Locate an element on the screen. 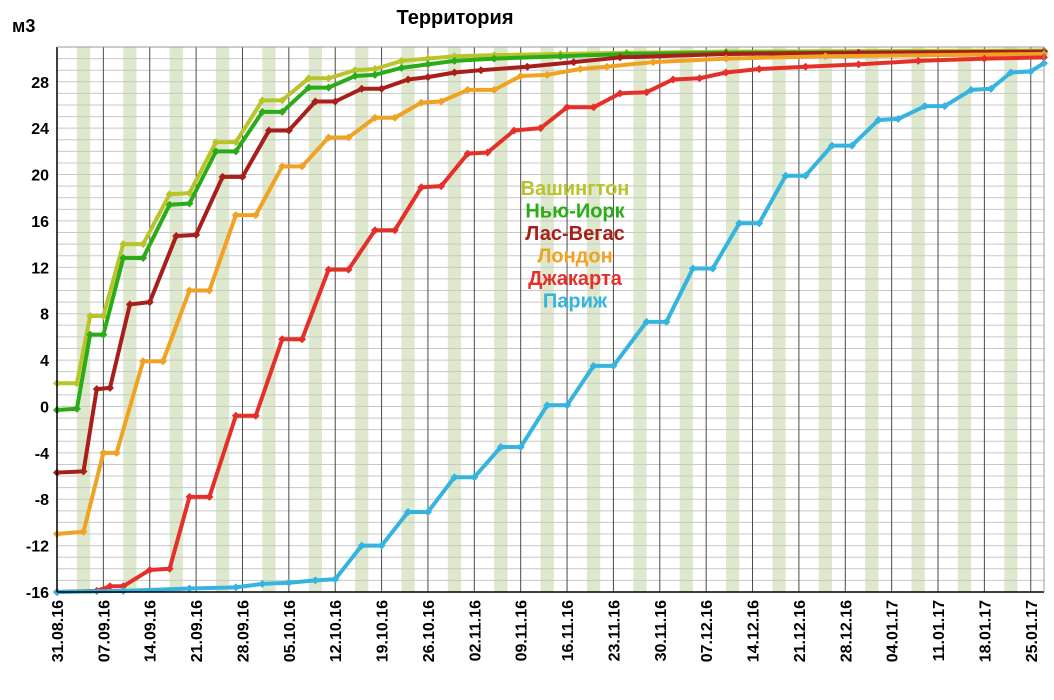 This screenshot has width=1054, height=700. y-tick-label: 24 is located at coordinates (40, 129).